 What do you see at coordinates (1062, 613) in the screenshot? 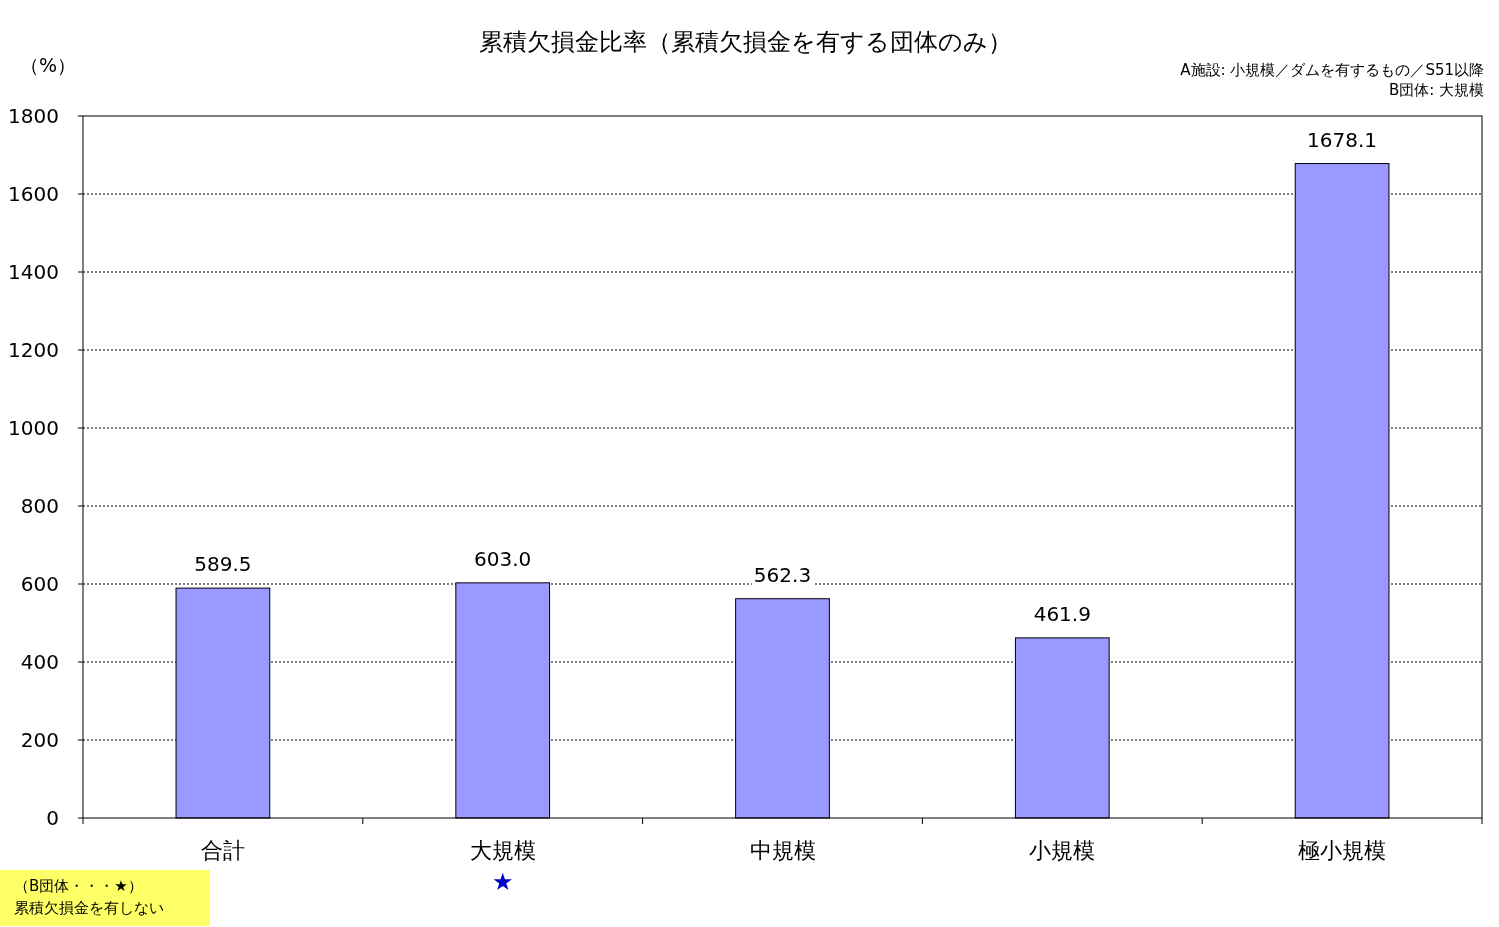
I see `data-label: 461.9` at bounding box center [1062, 613].